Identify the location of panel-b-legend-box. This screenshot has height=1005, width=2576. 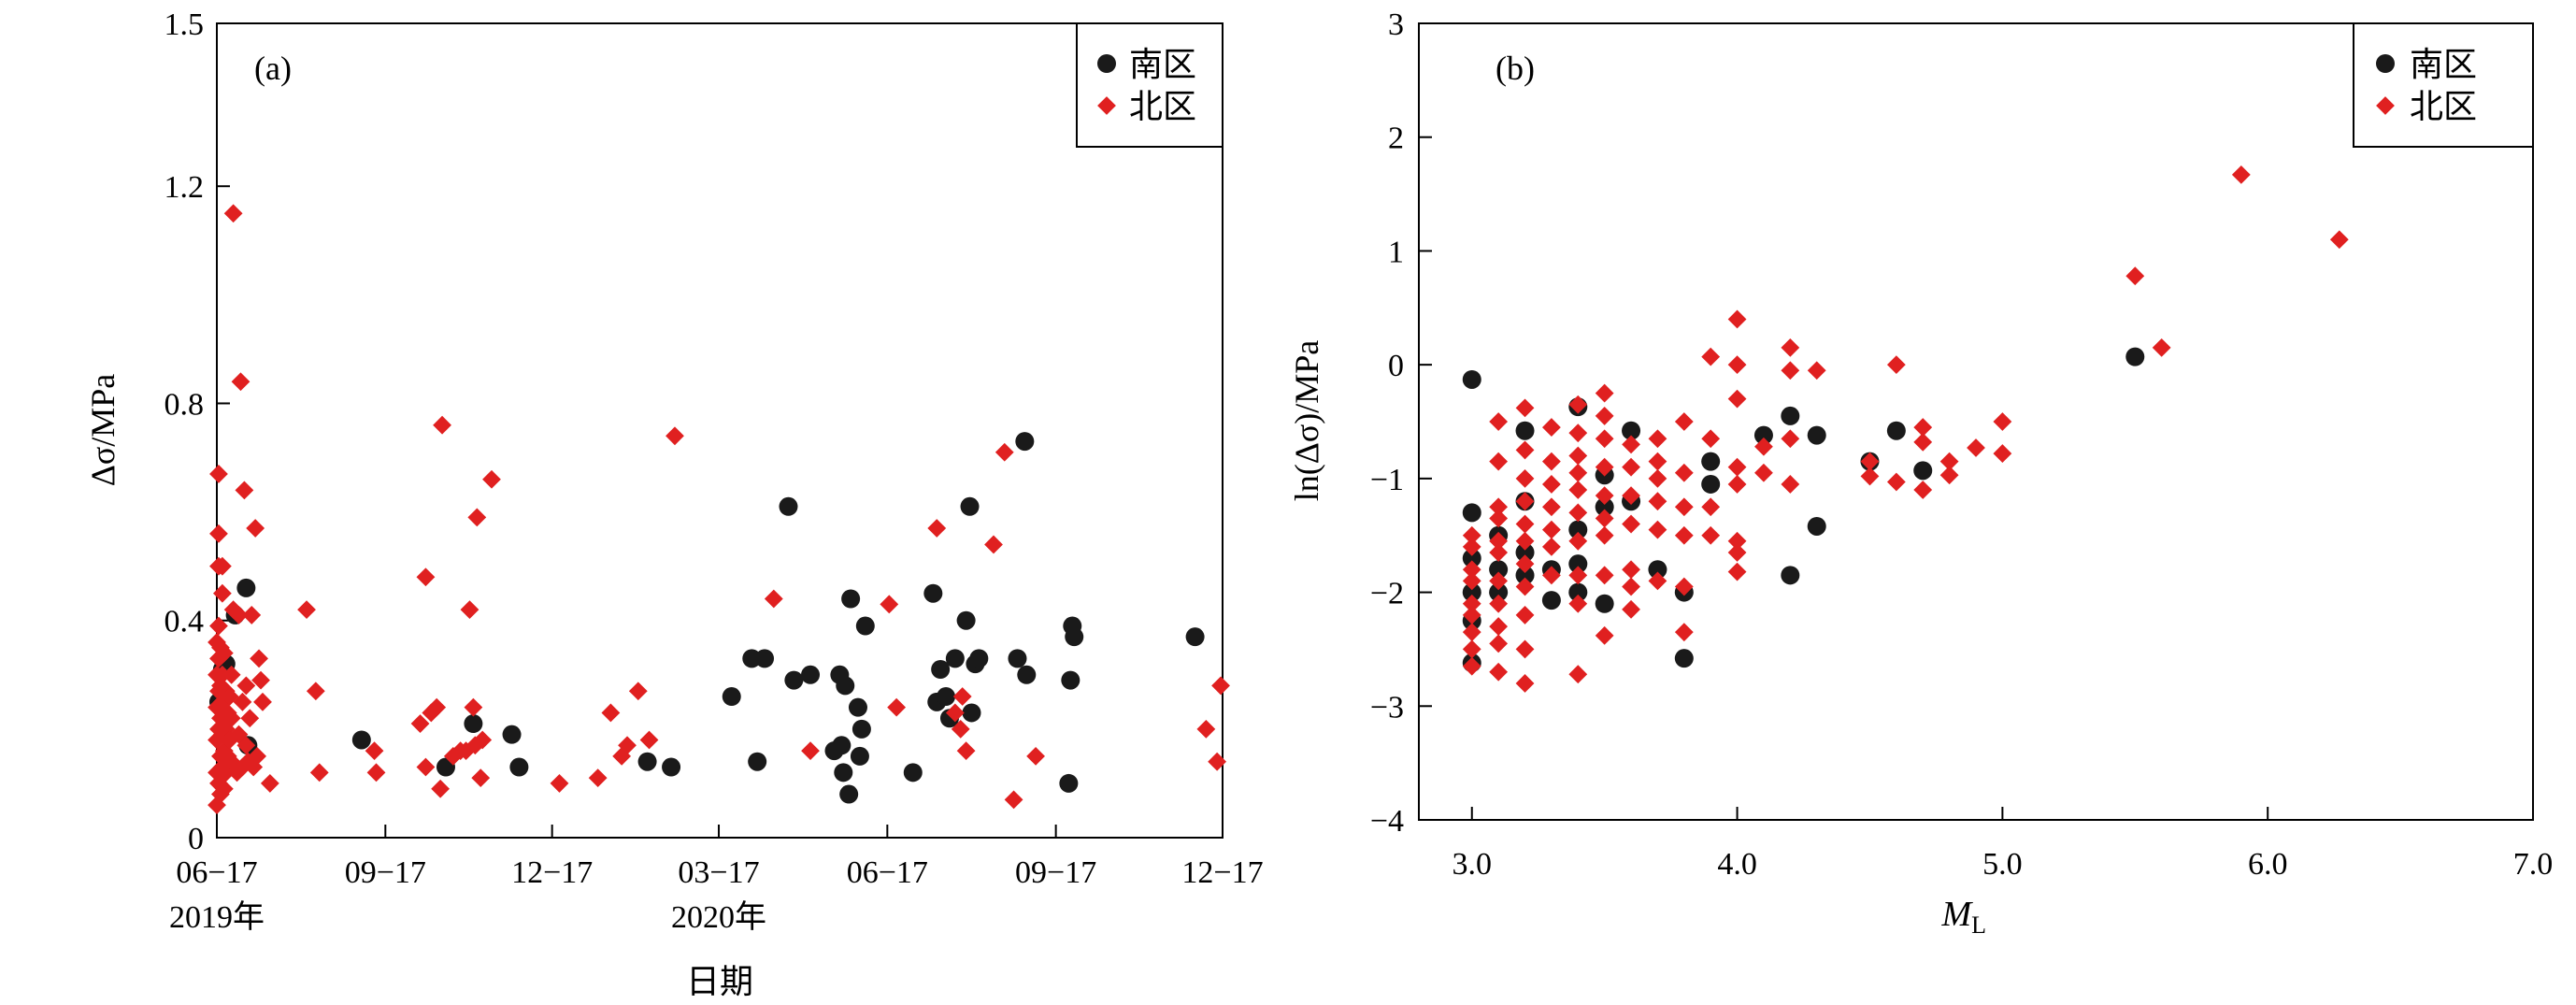
(2443, 85).